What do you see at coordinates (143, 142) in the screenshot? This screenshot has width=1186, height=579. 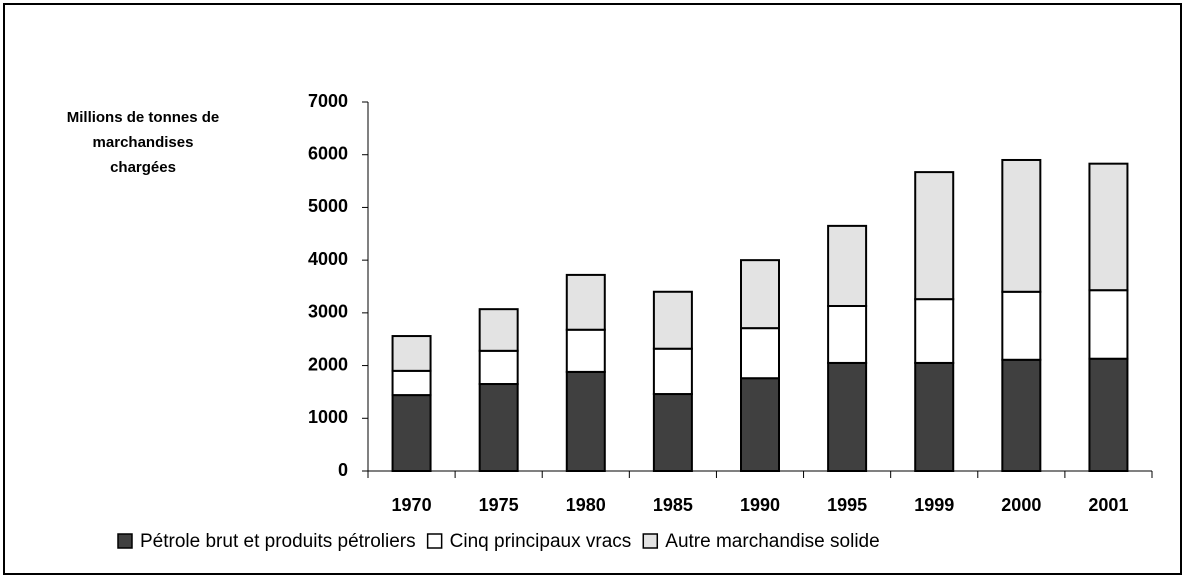 I see `y-axis-label: marchandises` at bounding box center [143, 142].